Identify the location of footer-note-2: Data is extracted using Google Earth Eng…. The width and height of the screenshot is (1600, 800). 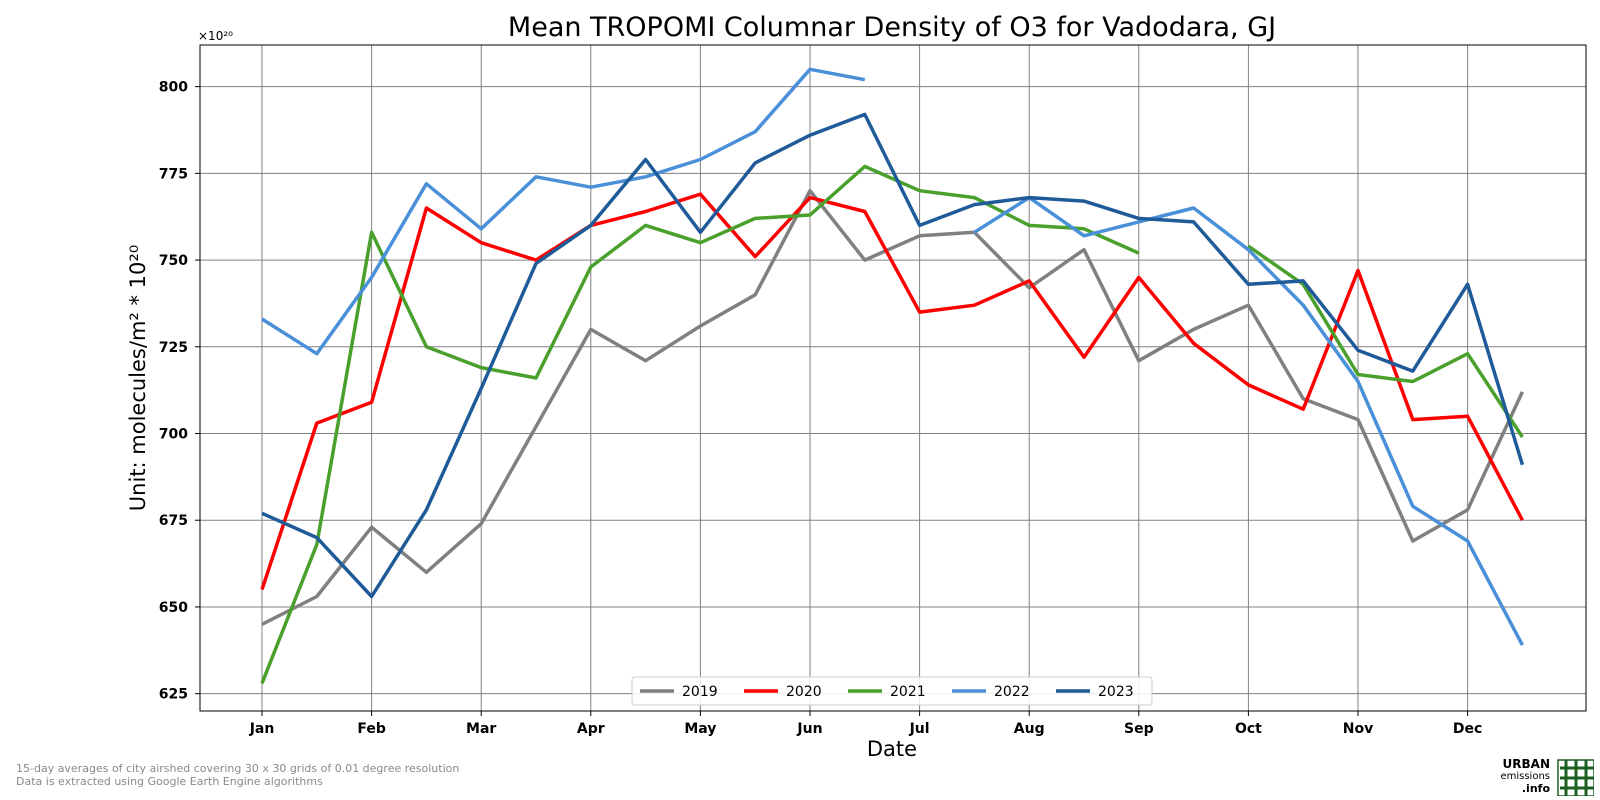
(169, 781).